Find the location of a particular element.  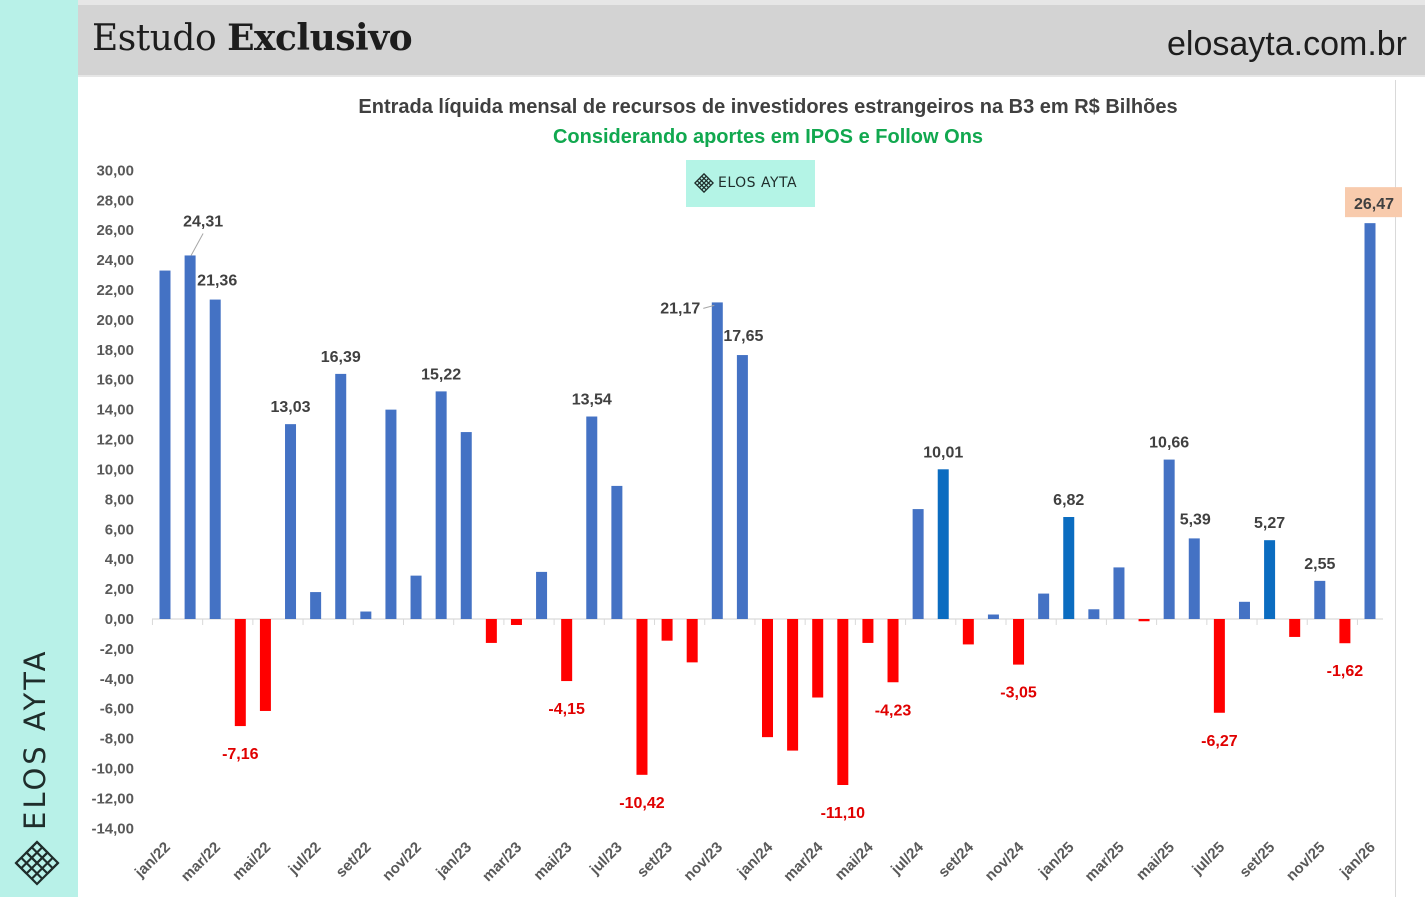

x-tick-label: jan/24 is located at coordinates (755, 859).